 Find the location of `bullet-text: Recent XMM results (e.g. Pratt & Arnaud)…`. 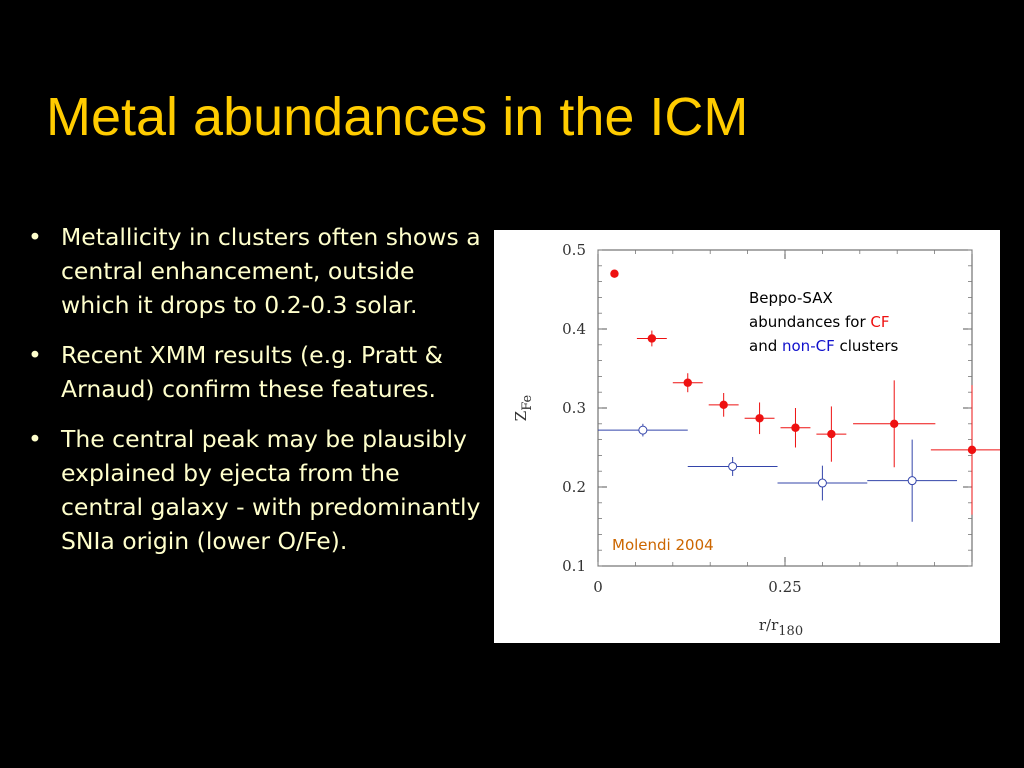

bullet-text: Recent XMM results (e.g. Pratt & Arnaud)… is located at coordinates (252, 372).